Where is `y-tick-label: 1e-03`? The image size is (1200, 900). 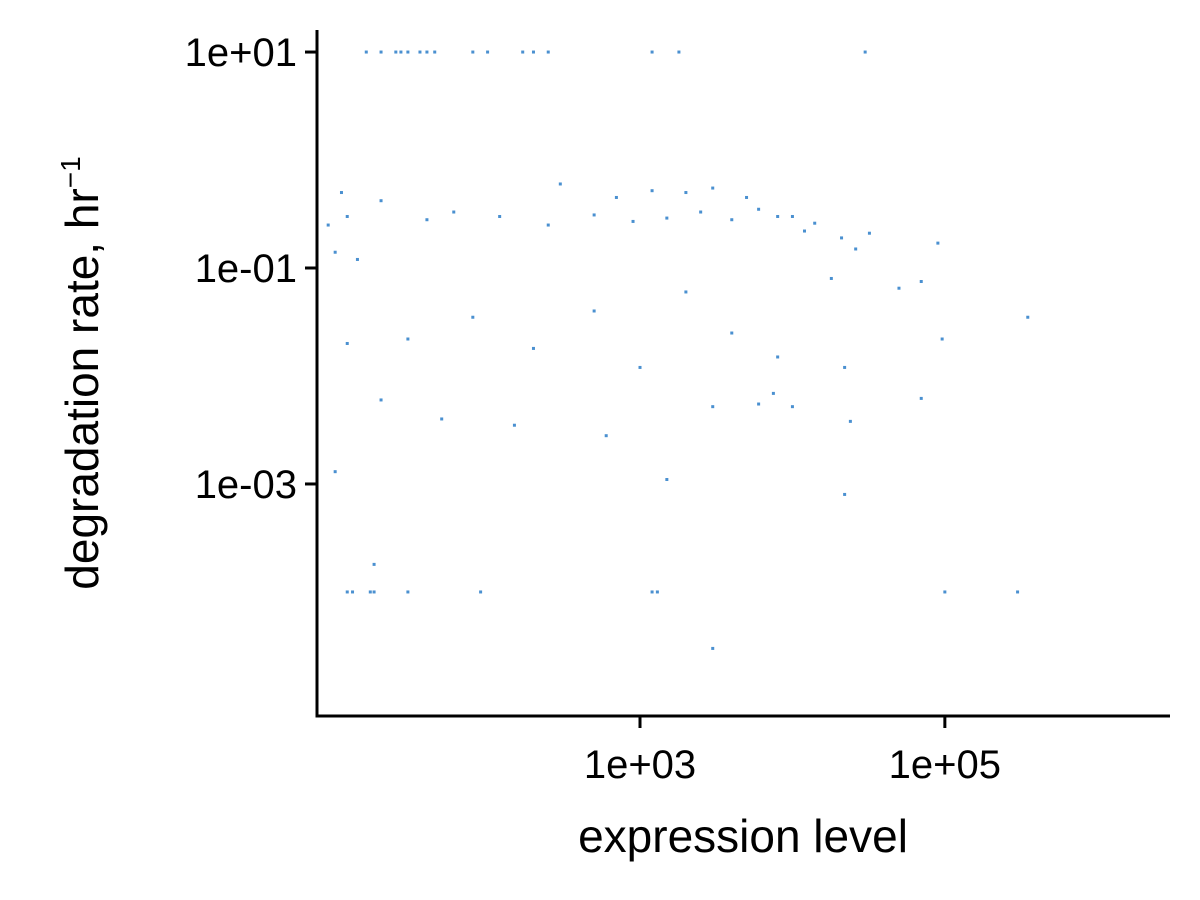 y-tick-label: 1e-03 is located at coordinates (246, 485).